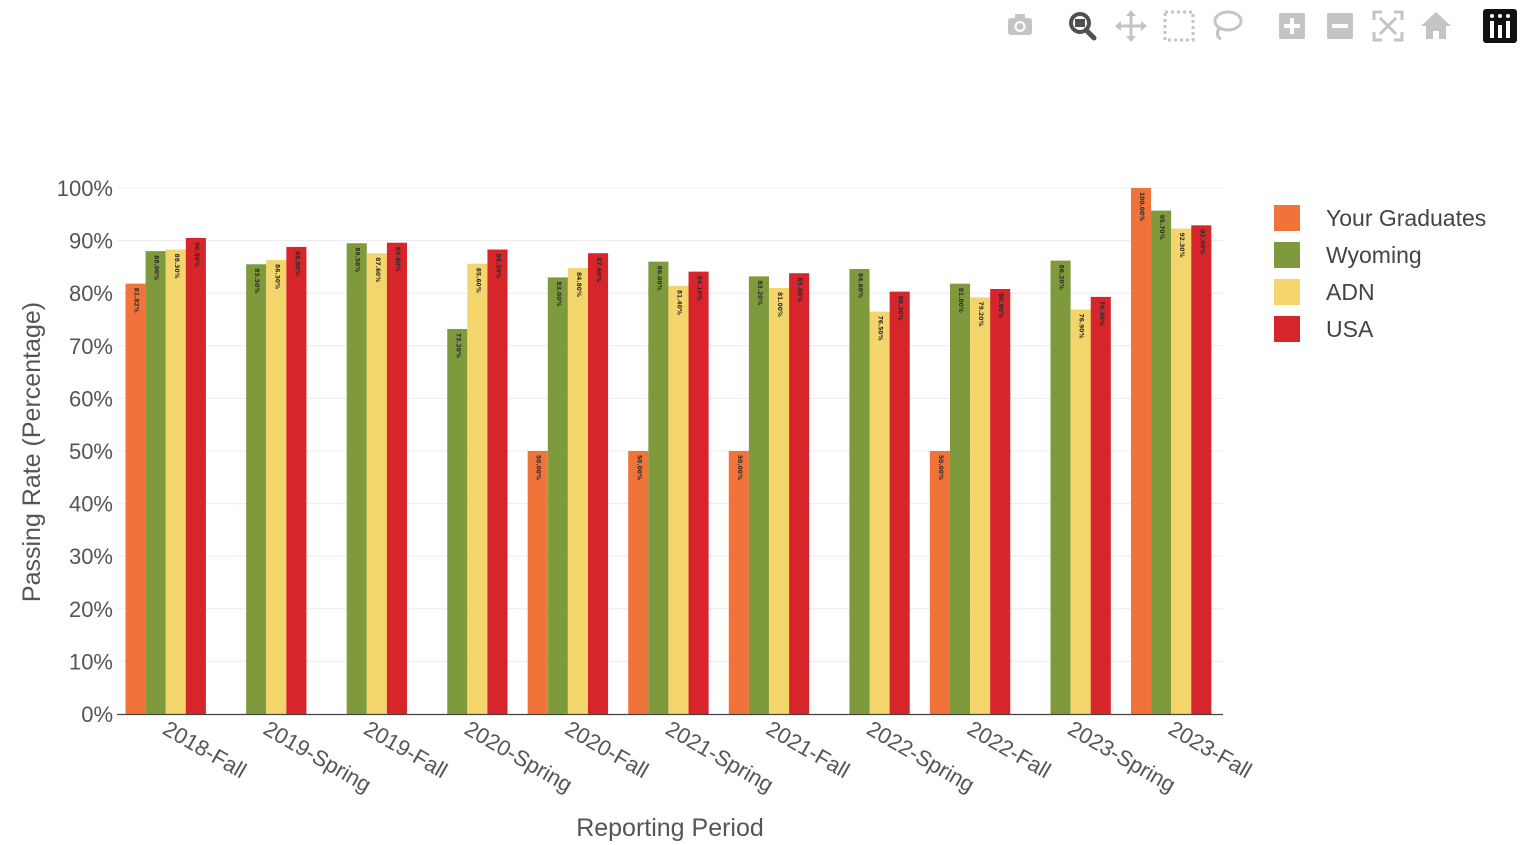 Image resolution: width=1524 pixels, height=845 pixels. Describe the element at coordinates (698, 492) in the screenshot. I see `bar-usa-2021-Spring` at that location.